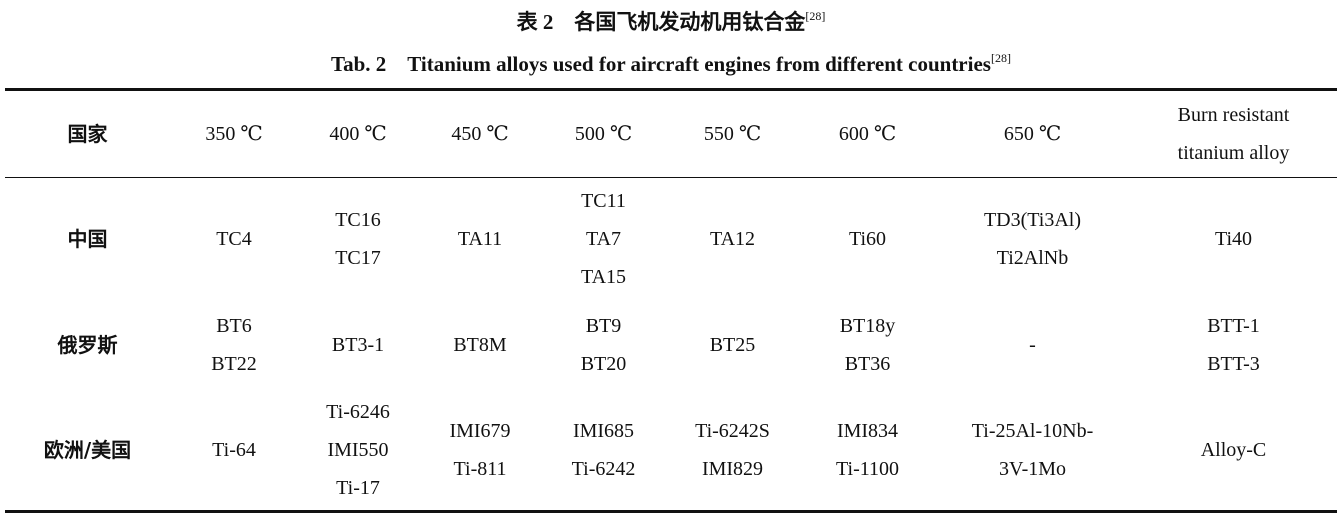  I want to click on header-cell: 650 ℃, so click(1032, 134).